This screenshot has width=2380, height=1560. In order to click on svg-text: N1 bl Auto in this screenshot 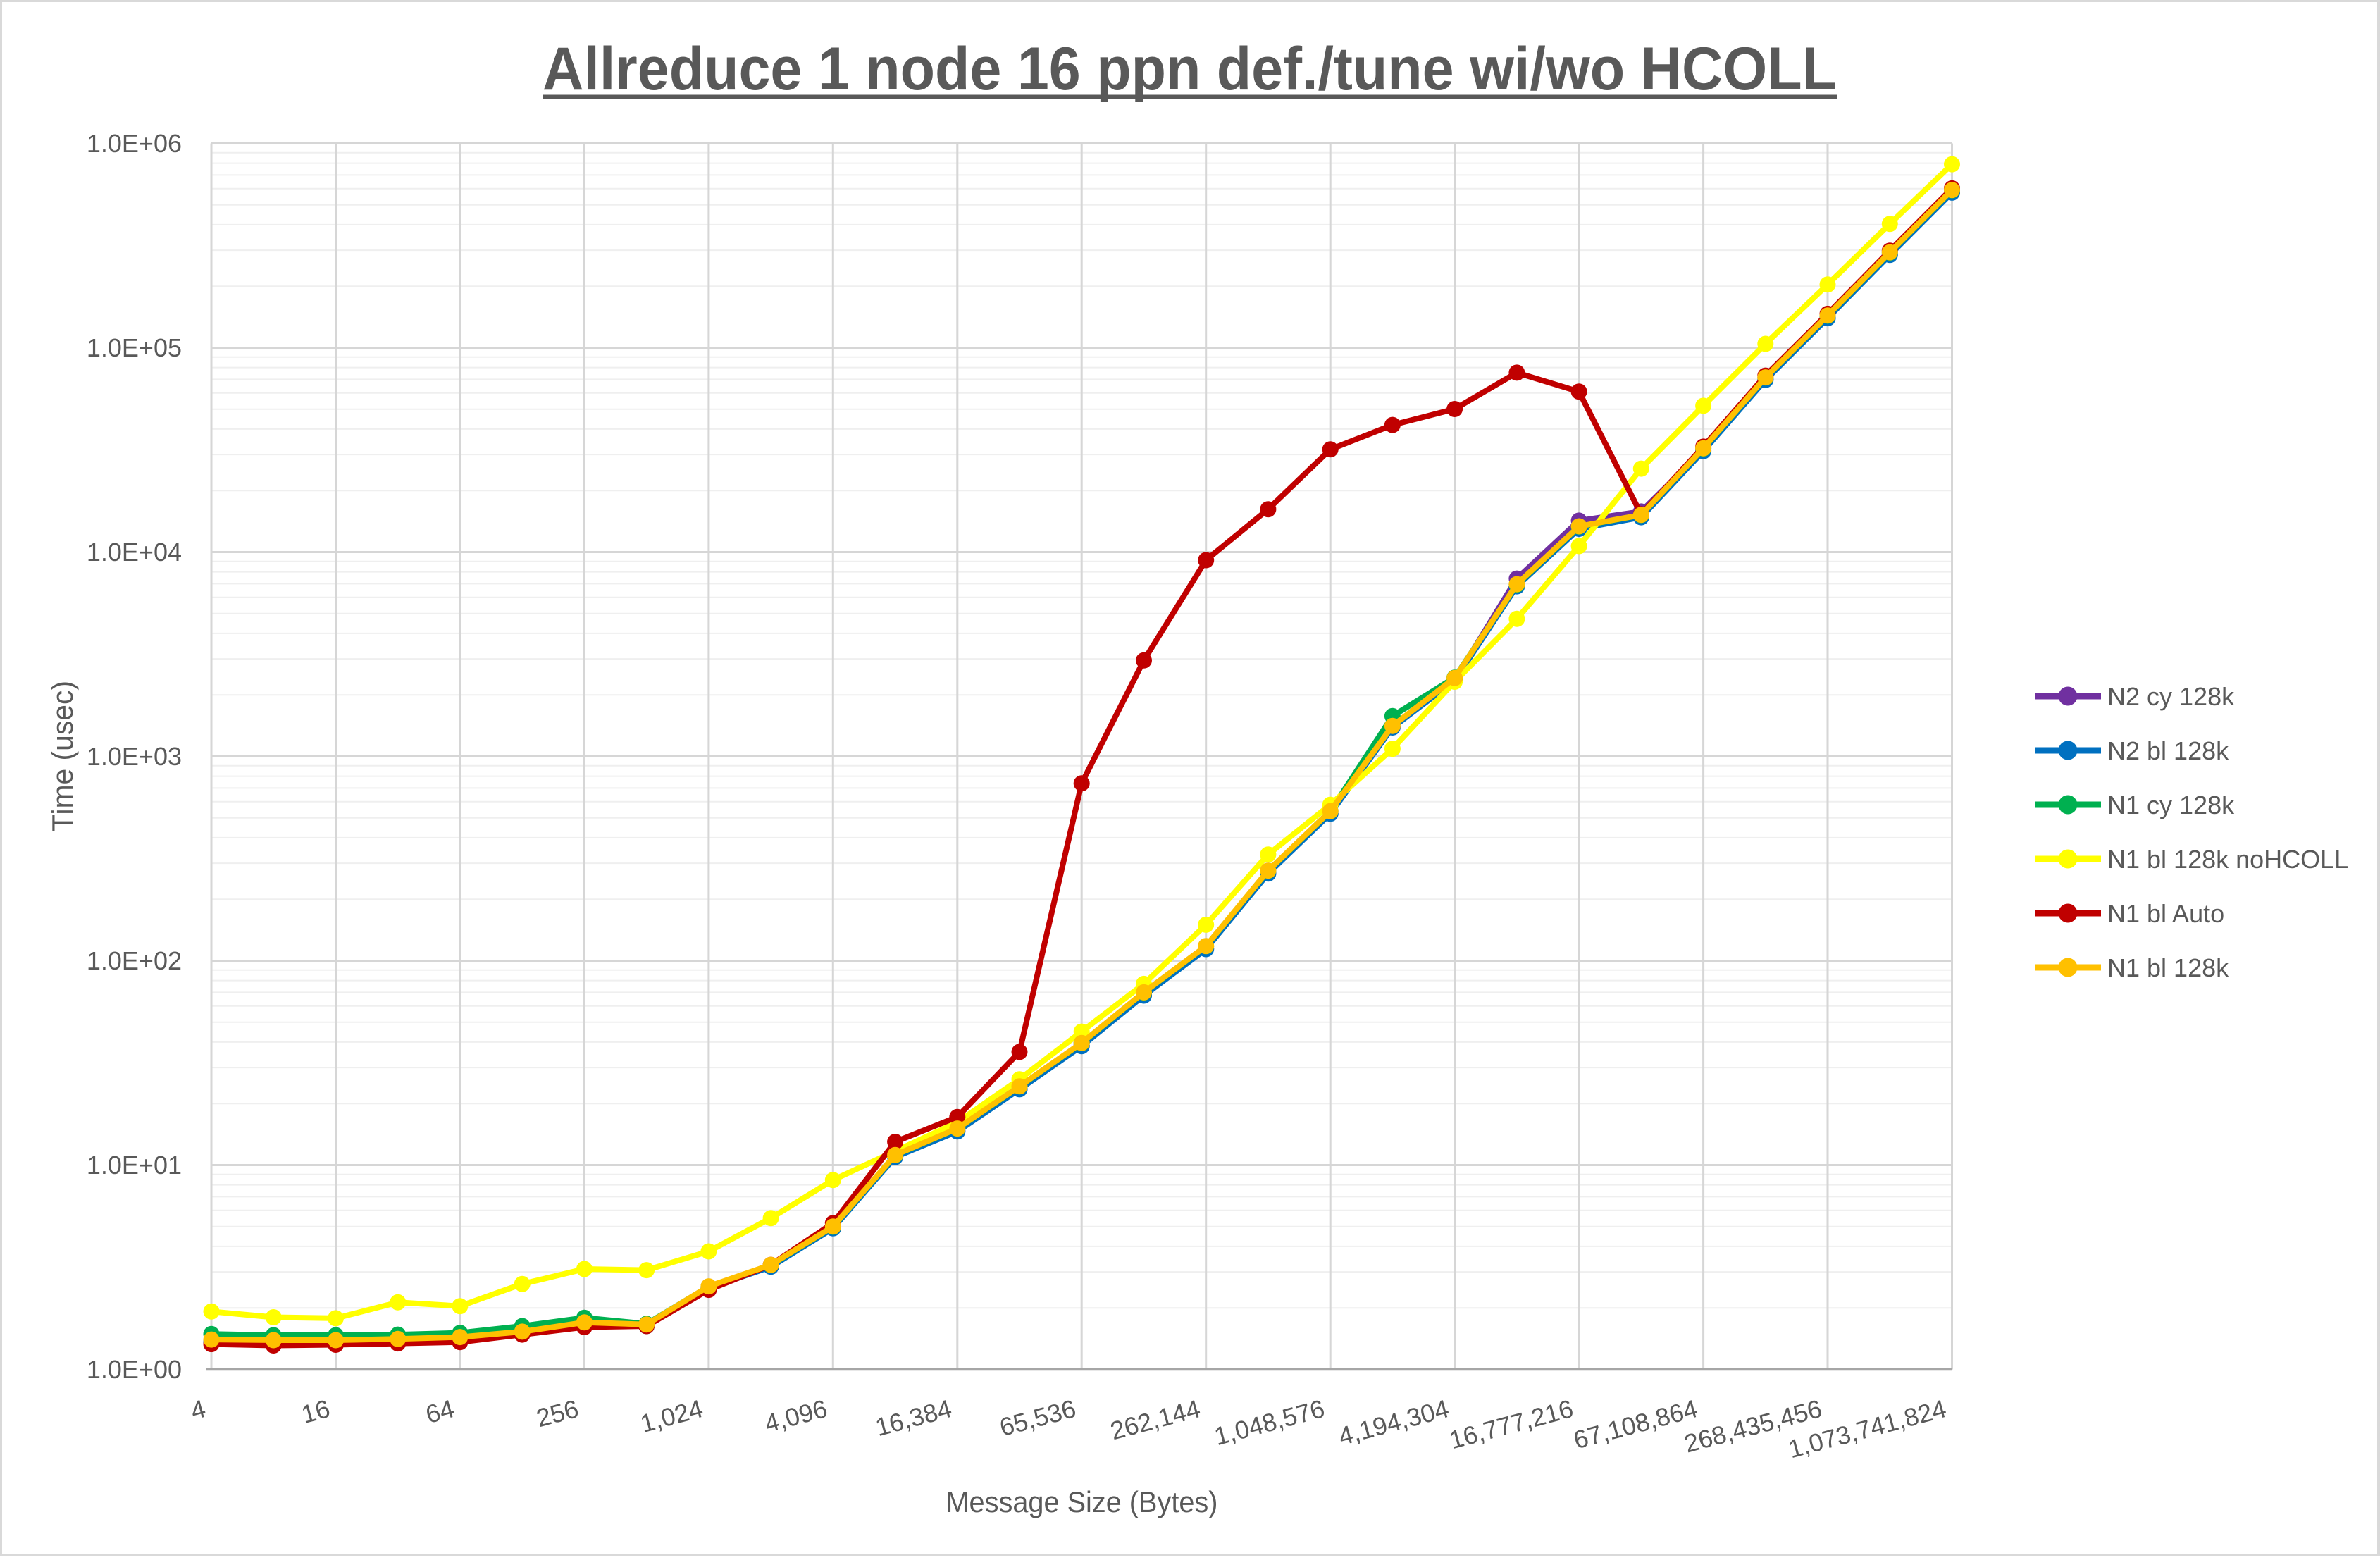, I will do `click(2165, 913)`.